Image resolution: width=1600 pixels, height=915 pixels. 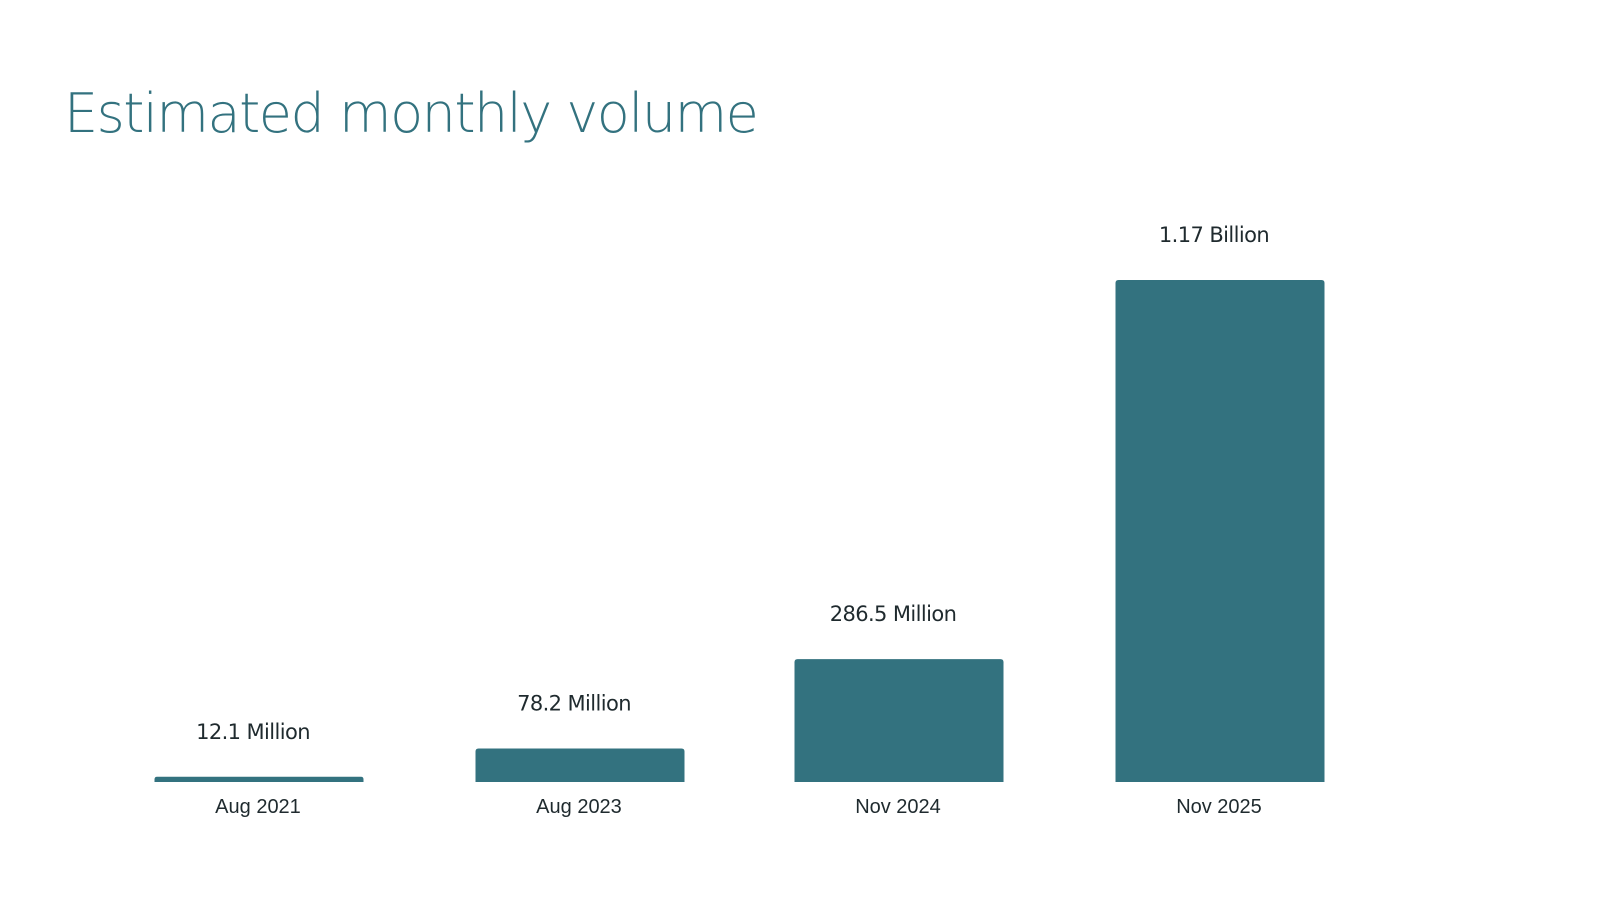 What do you see at coordinates (411, 113) in the screenshot?
I see `chart-title: Estimated monthly volume` at bounding box center [411, 113].